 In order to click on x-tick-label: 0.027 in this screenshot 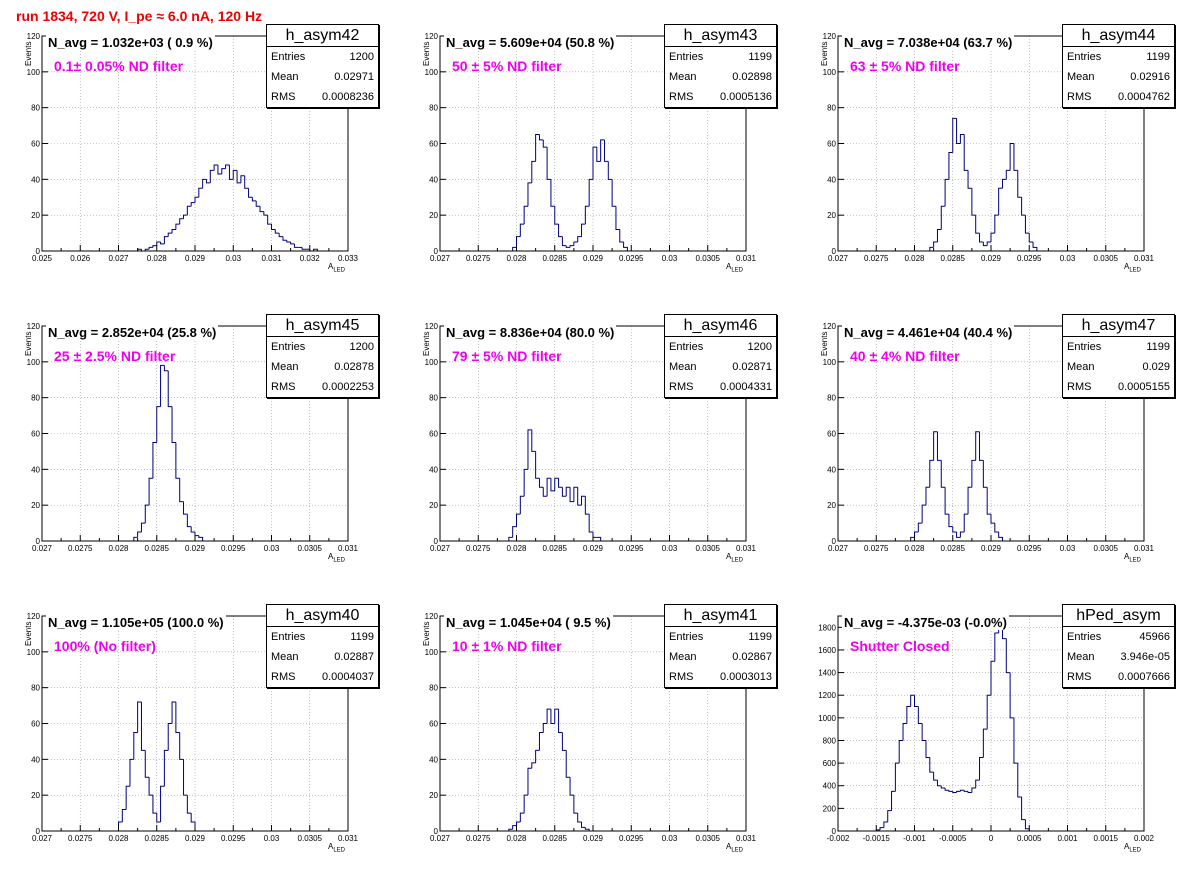, I will do `click(838, 258)`.